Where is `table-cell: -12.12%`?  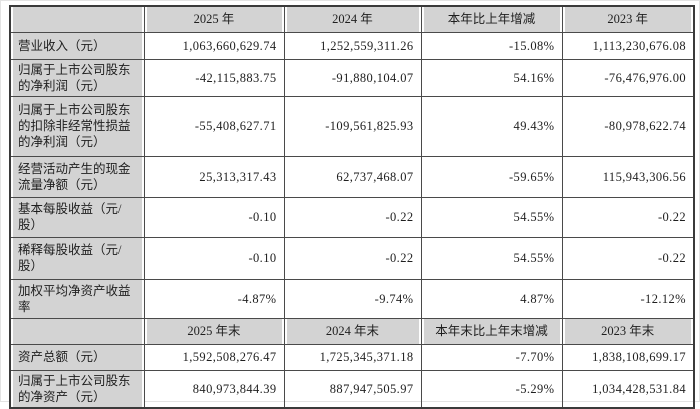
table-cell: -12.12% is located at coordinates (628, 298).